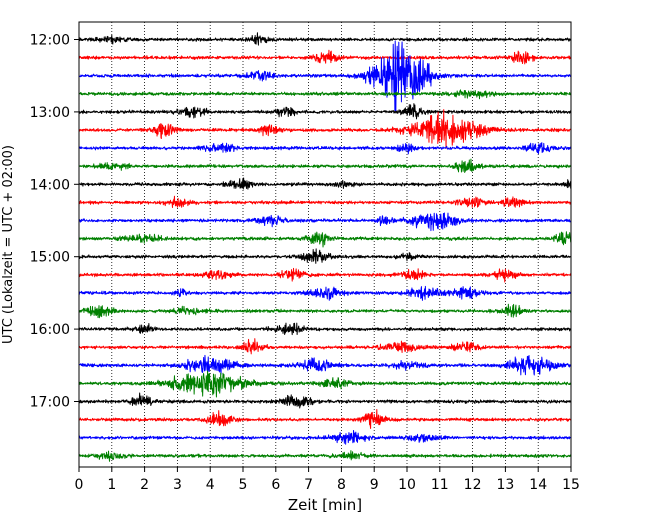 Image resolution: width=650 pixels, height=520 pixels. Describe the element at coordinates (50, 258) in the screenshot. I see `y-tick-label: 15:00` at that location.